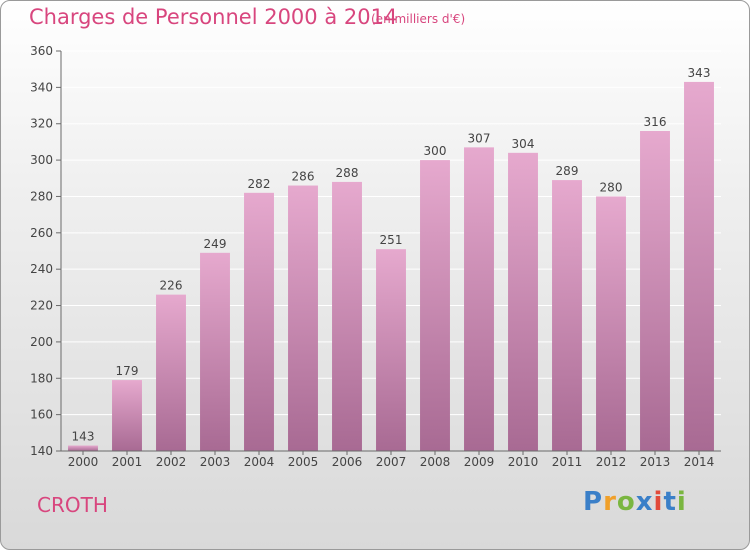 The height and width of the screenshot is (550, 750). What do you see at coordinates (41, 415) in the screenshot?
I see `y-tick-label: 160` at bounding box center [41, 415].